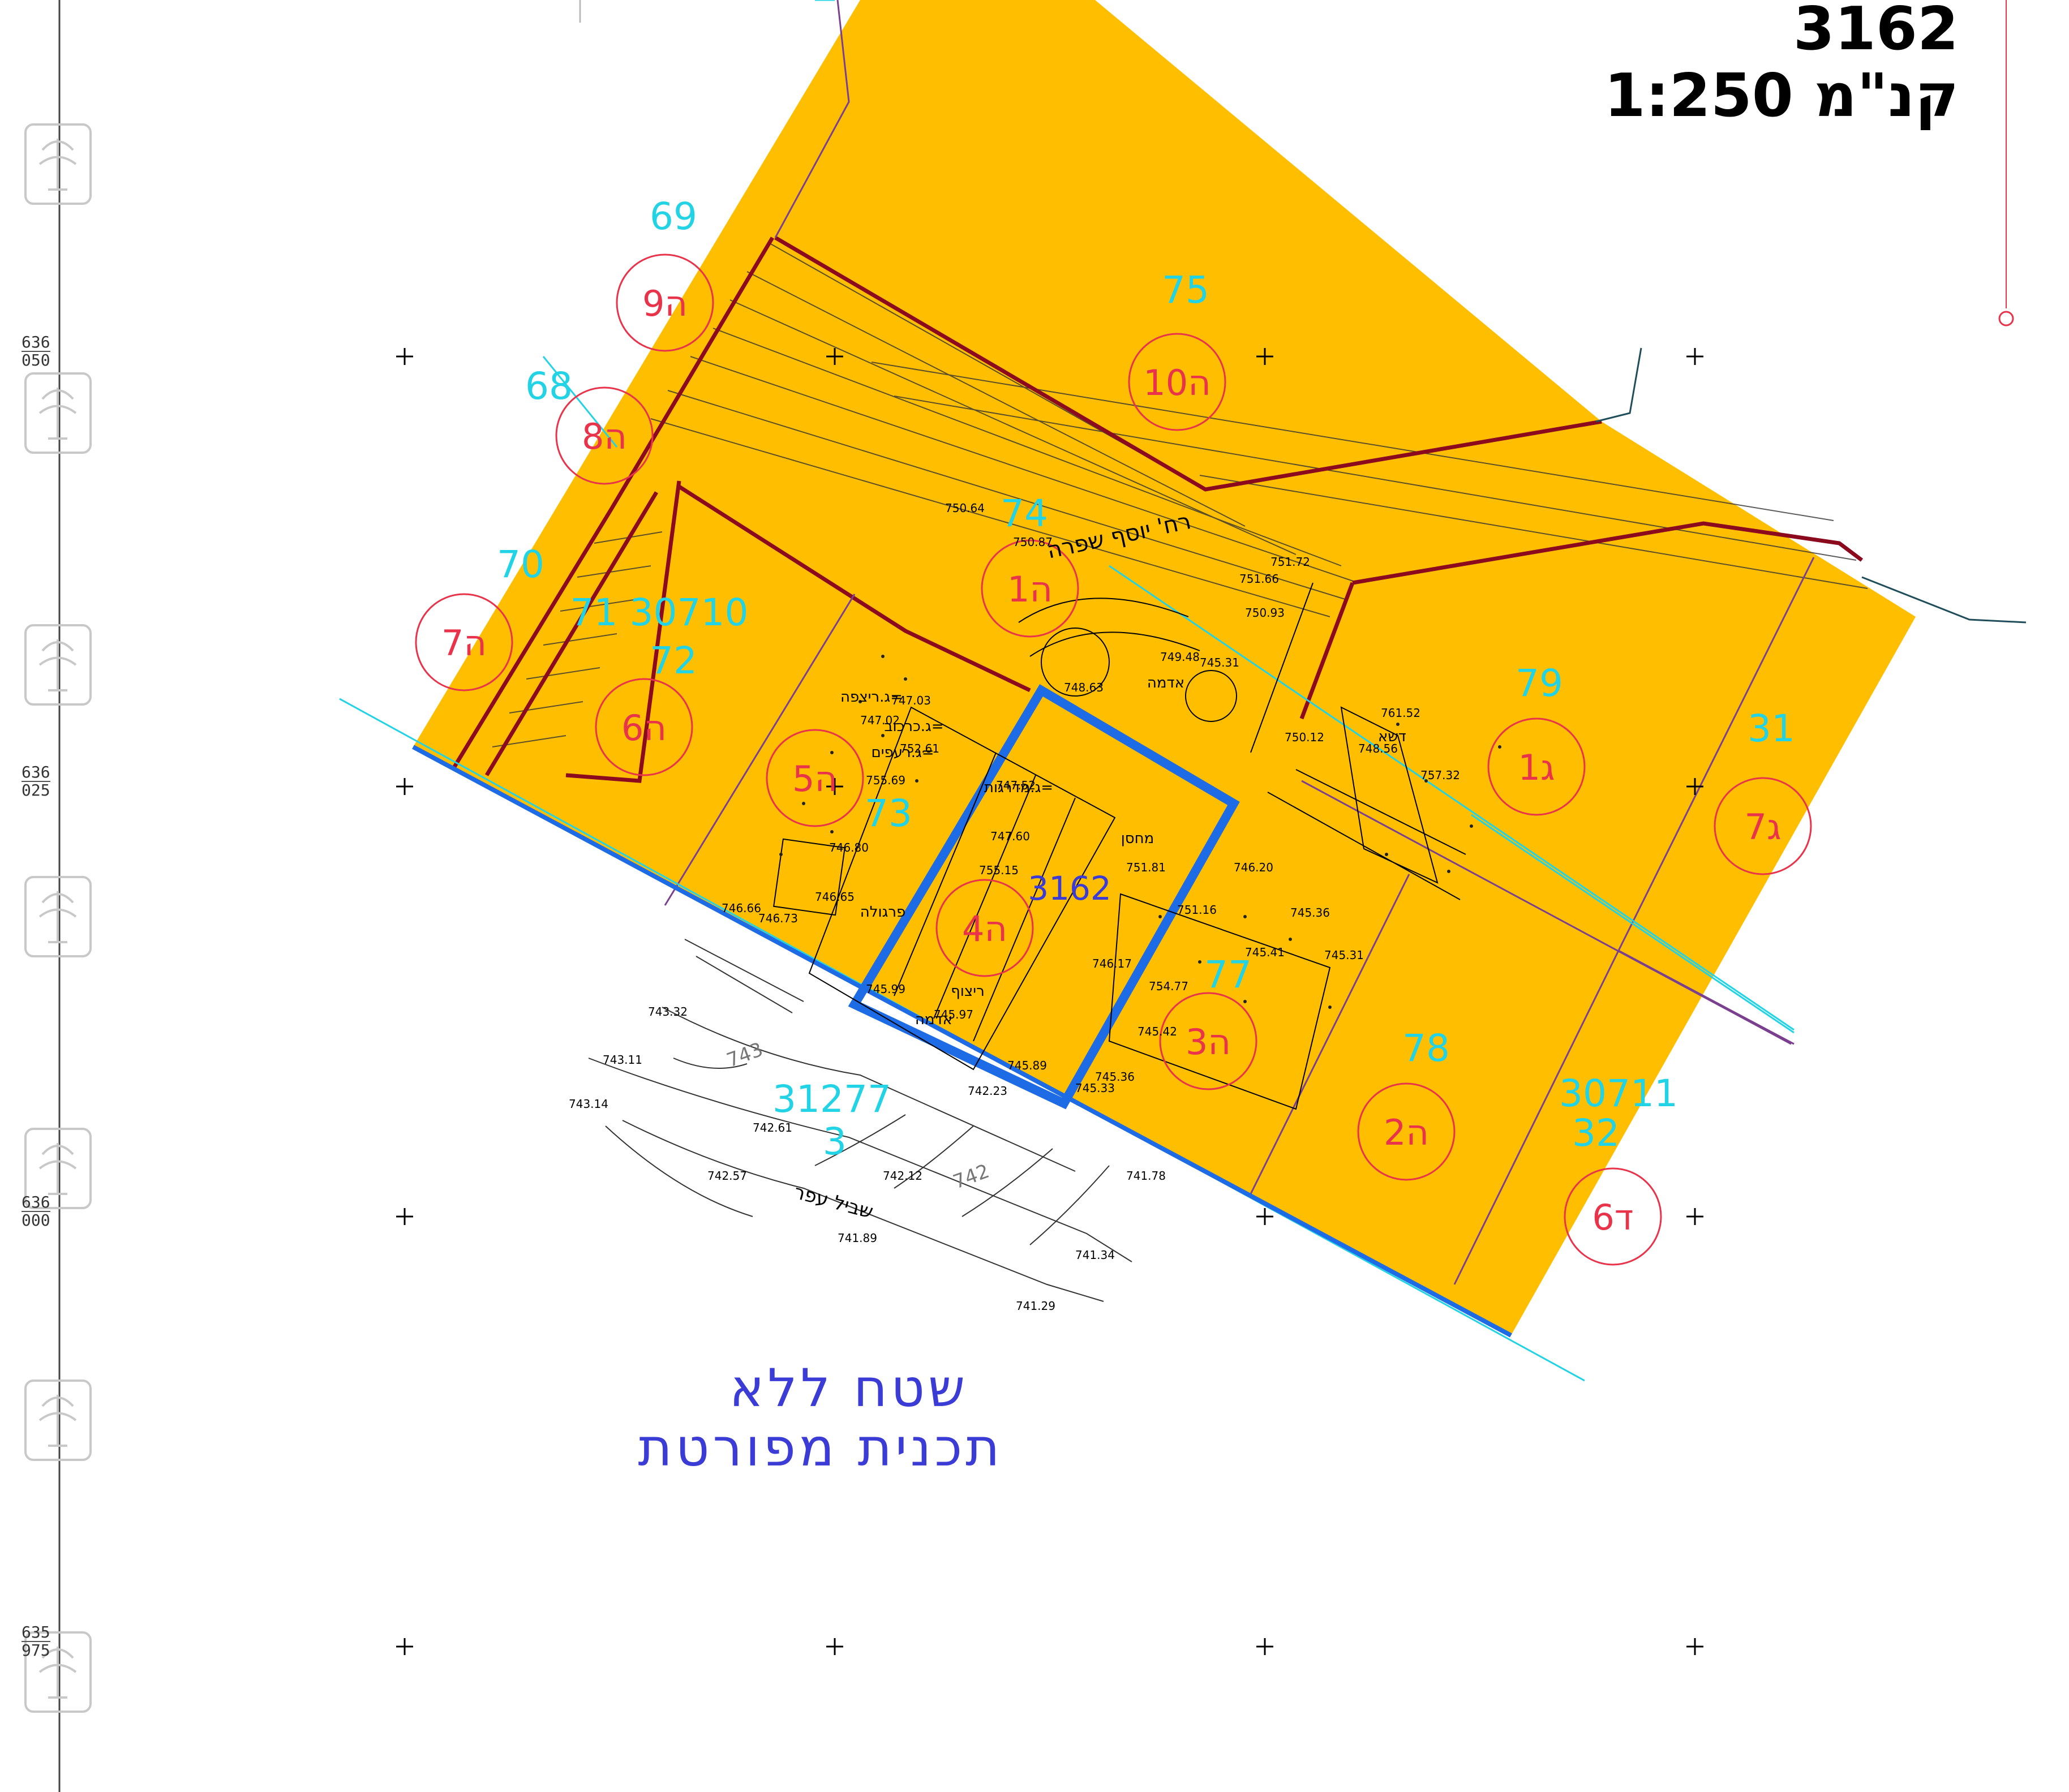  Describe the element at coordinates (1876, 31) in the screenshot. I see `plan-number: 3162` at that location.